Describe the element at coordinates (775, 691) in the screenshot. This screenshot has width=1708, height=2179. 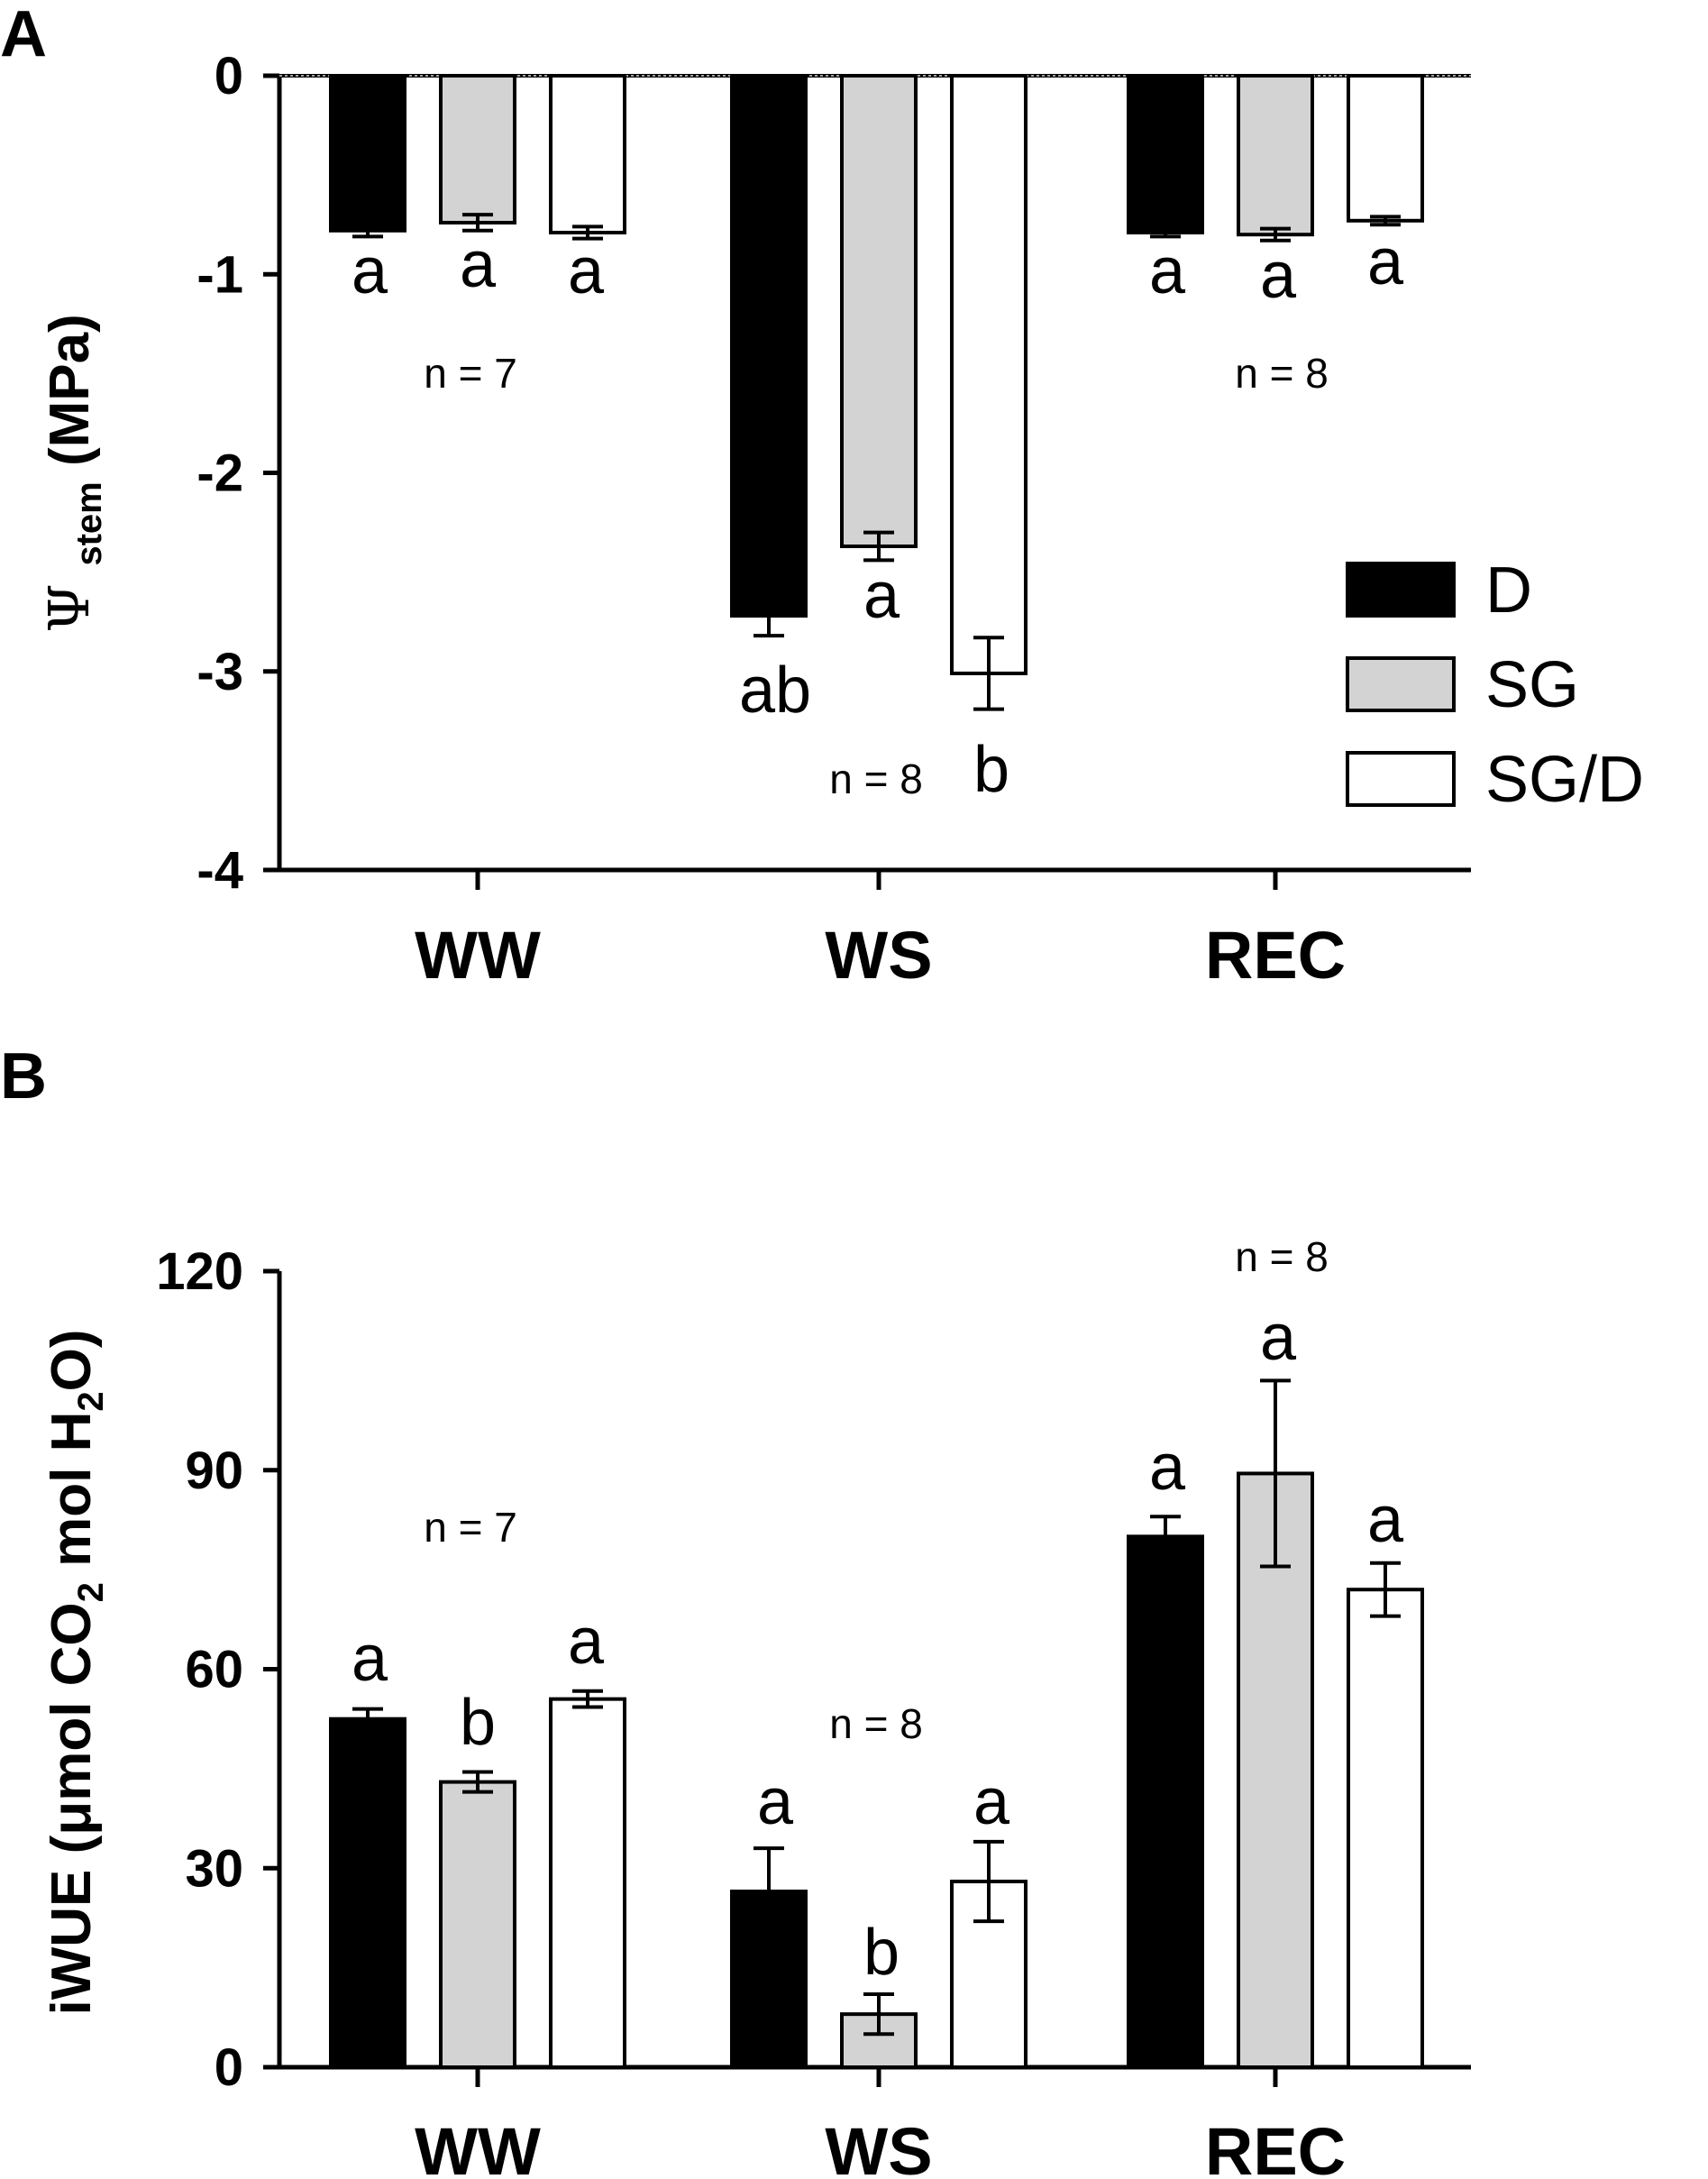
I see `significance-letter: ab` at that location.